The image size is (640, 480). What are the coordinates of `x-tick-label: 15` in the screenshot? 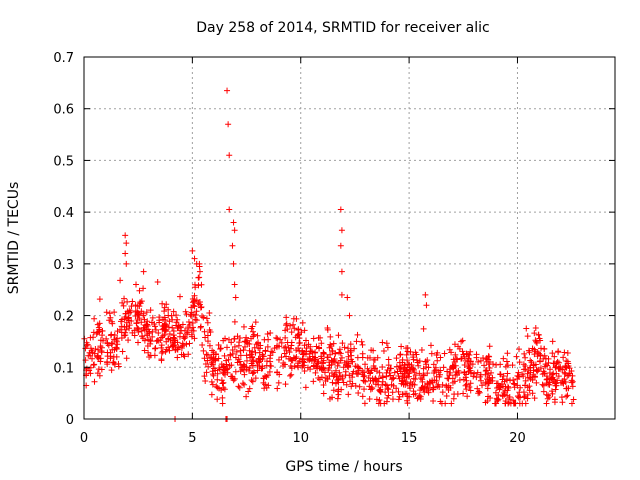 It's located at (409, 438).